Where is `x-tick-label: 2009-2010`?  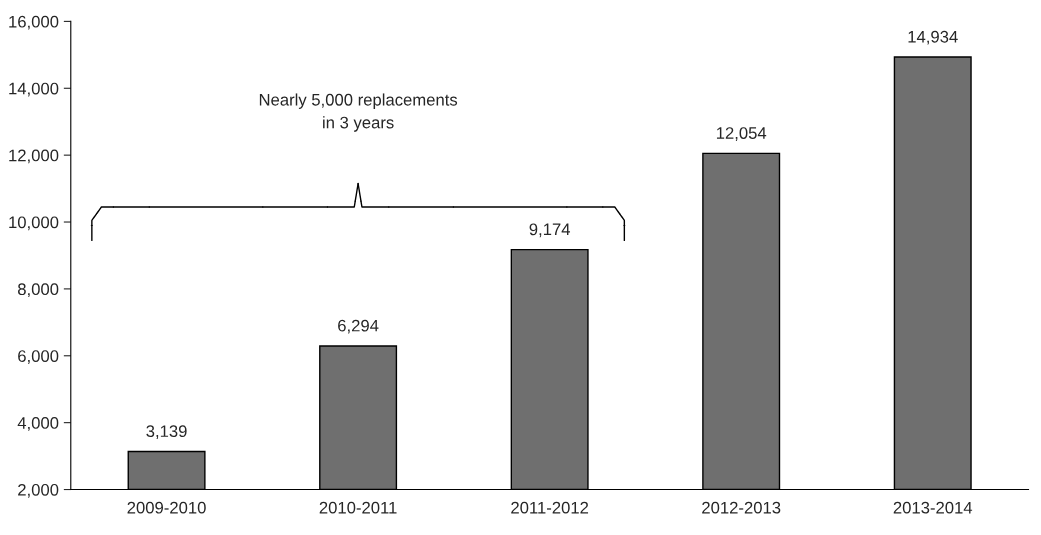 x-tick-label: 2009-2010 is located at coordinates (166, 507).